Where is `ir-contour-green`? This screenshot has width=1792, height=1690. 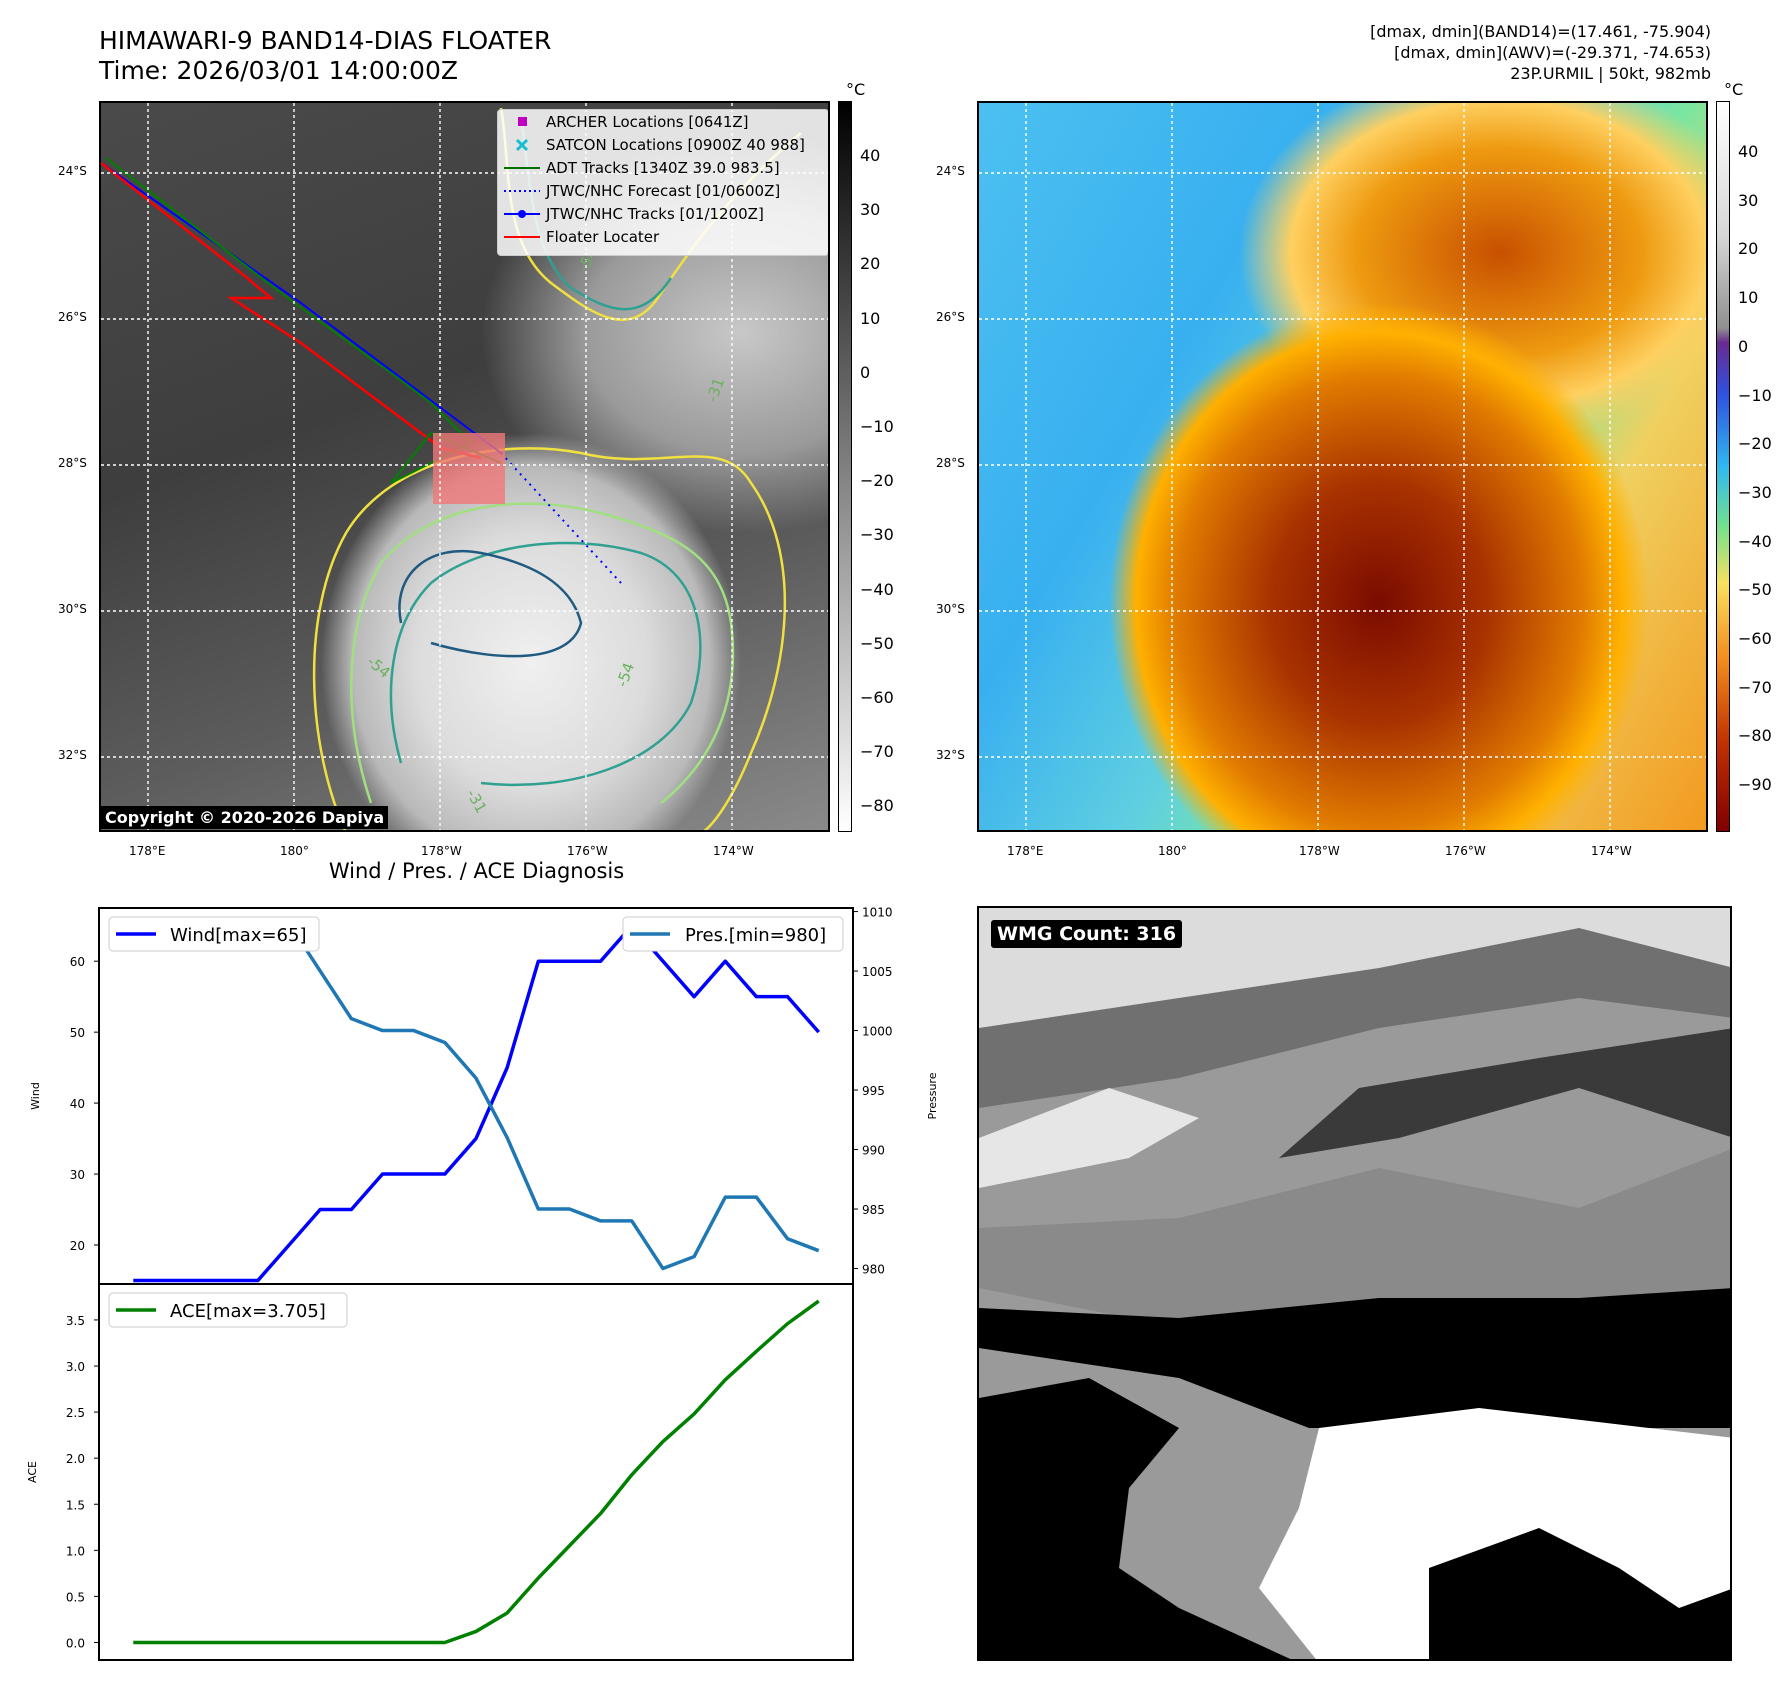
ir-contour-green is located at coordinates (542, 653).